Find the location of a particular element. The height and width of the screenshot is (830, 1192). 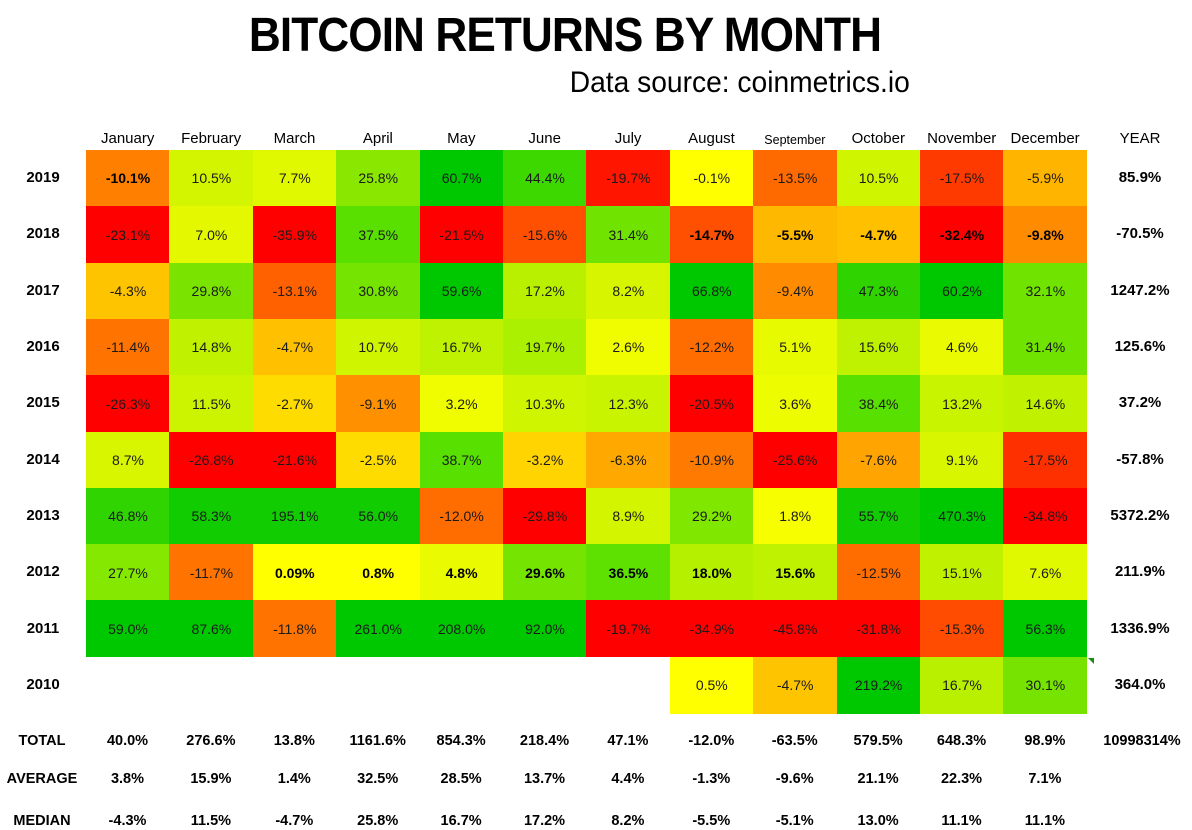

heatmap-cell: -3.2% is located at coordinates (545, 460).